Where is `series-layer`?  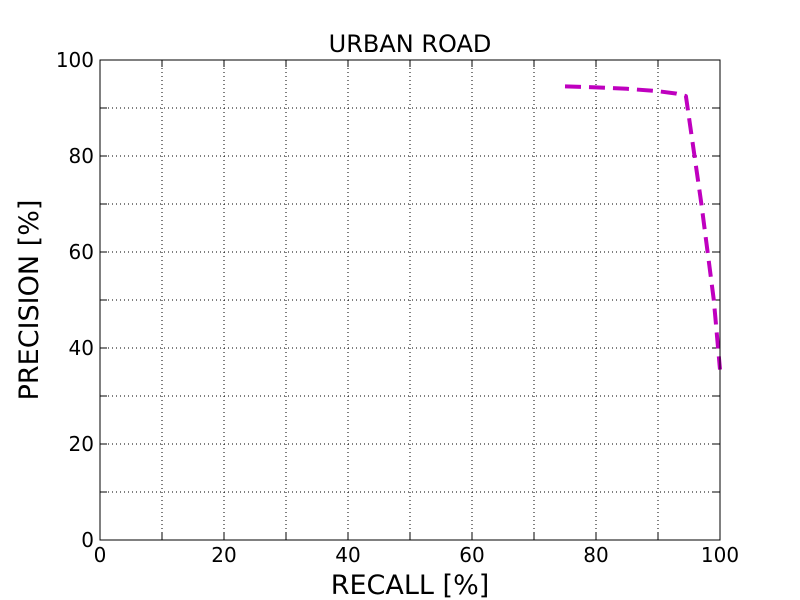 series-layer is located at coordinates (643, 227).